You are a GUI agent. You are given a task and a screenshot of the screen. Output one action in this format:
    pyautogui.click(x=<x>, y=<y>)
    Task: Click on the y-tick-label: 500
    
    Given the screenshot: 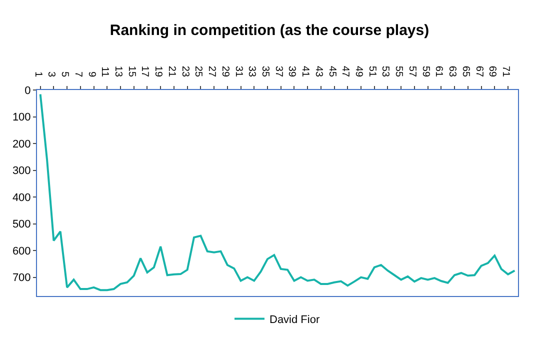 What is the action you would take?
    pyautogui.click(x=21, y=224)
    